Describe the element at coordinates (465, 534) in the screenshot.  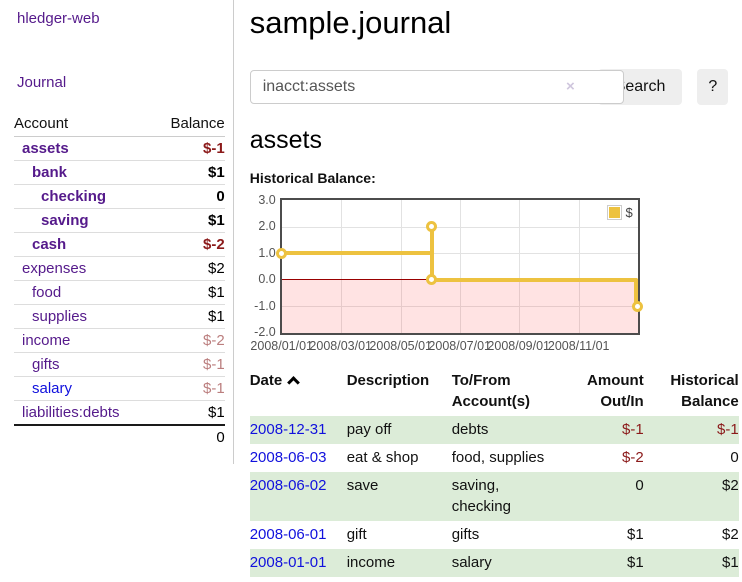
I see `transaction-accounts: gifts` at that location.